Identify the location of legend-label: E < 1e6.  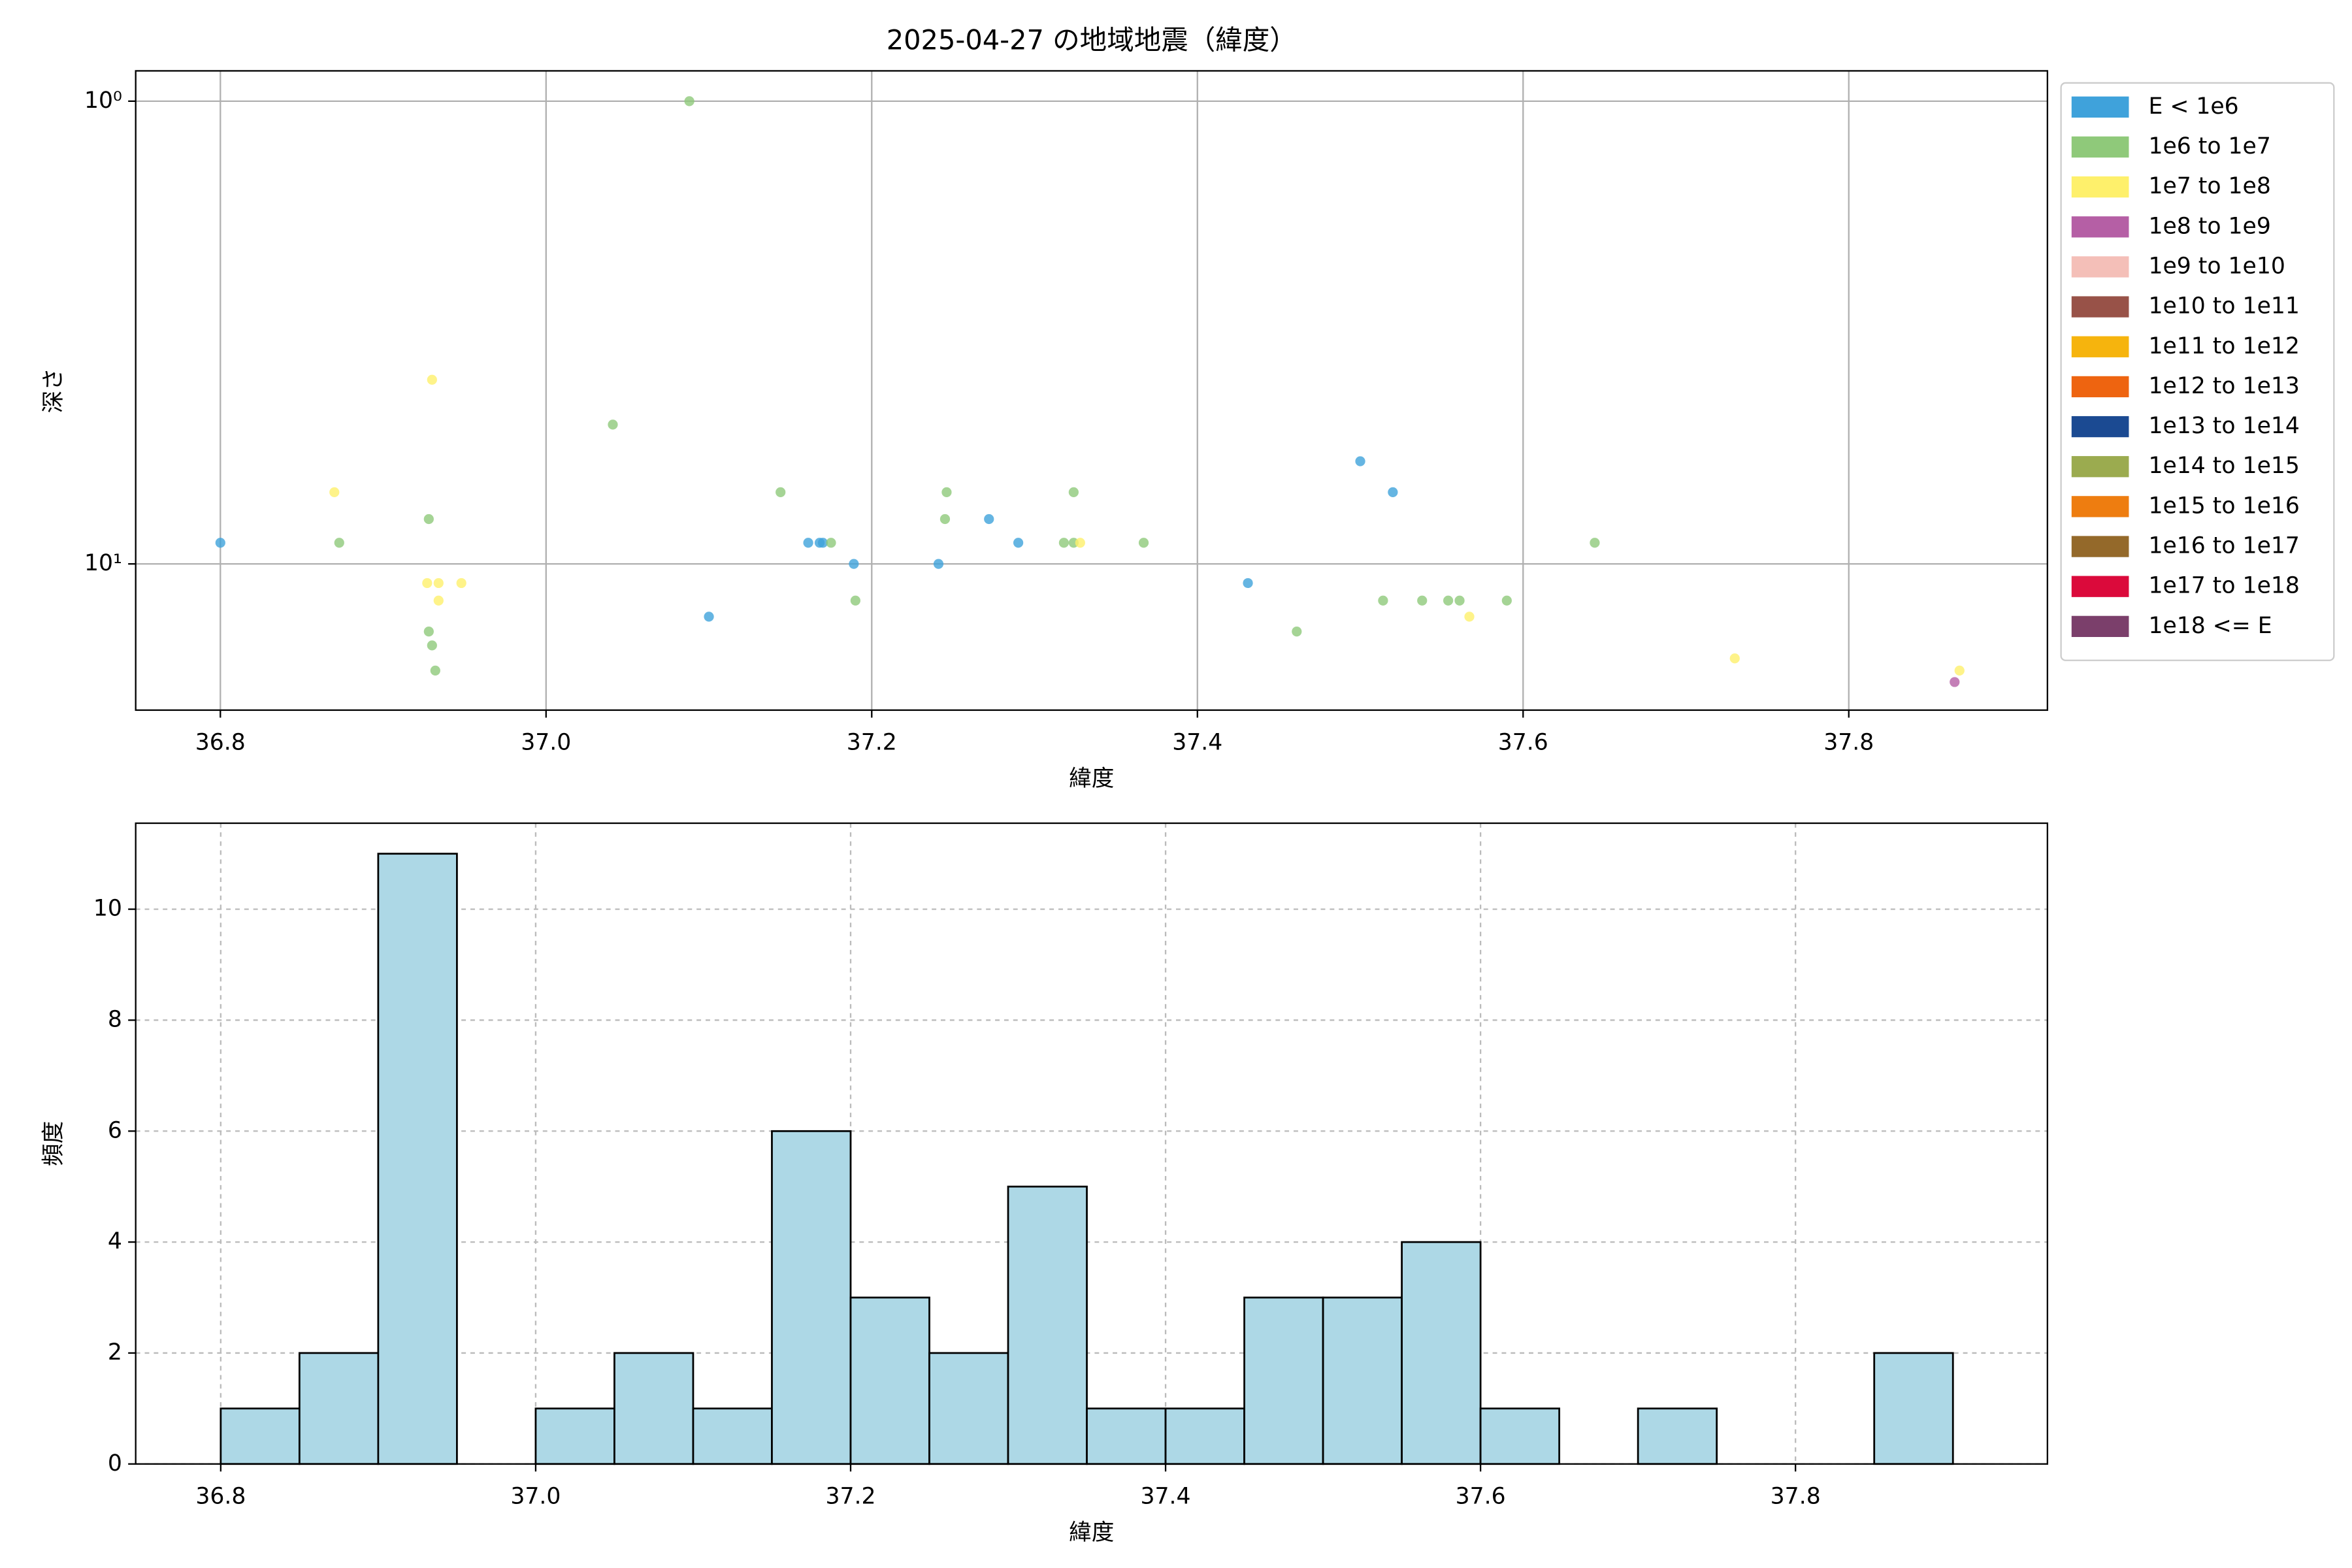
(2193, 106).